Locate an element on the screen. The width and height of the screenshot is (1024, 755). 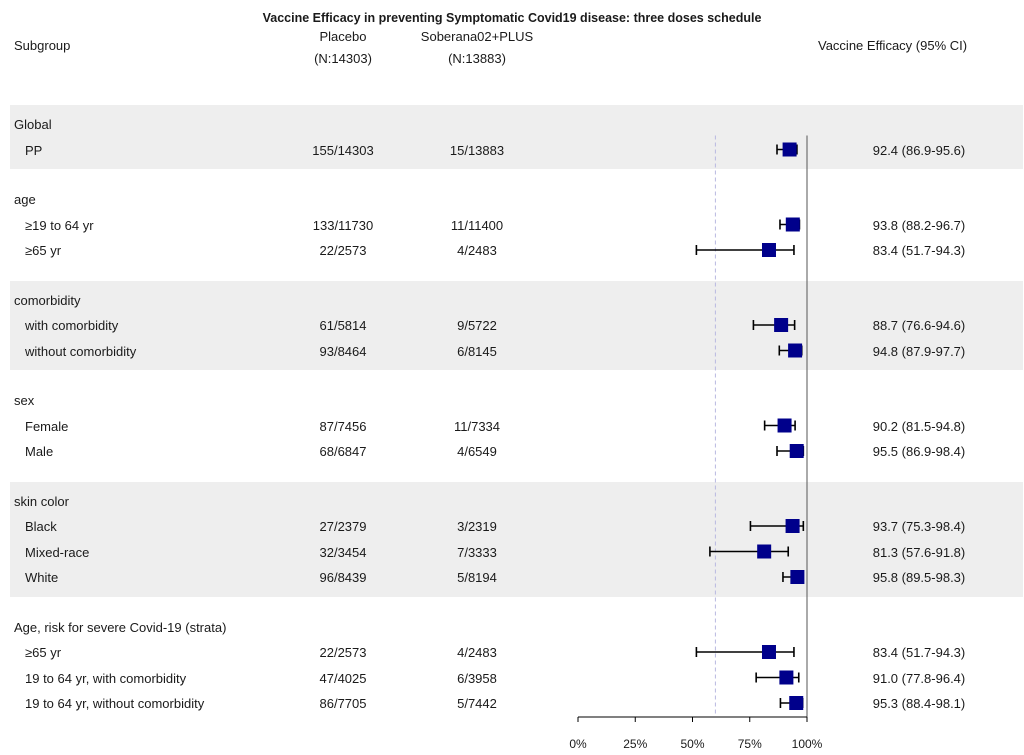
header-efficacy: Vaccine Efficacy (95% CI) is located at coordinates (893, 45).